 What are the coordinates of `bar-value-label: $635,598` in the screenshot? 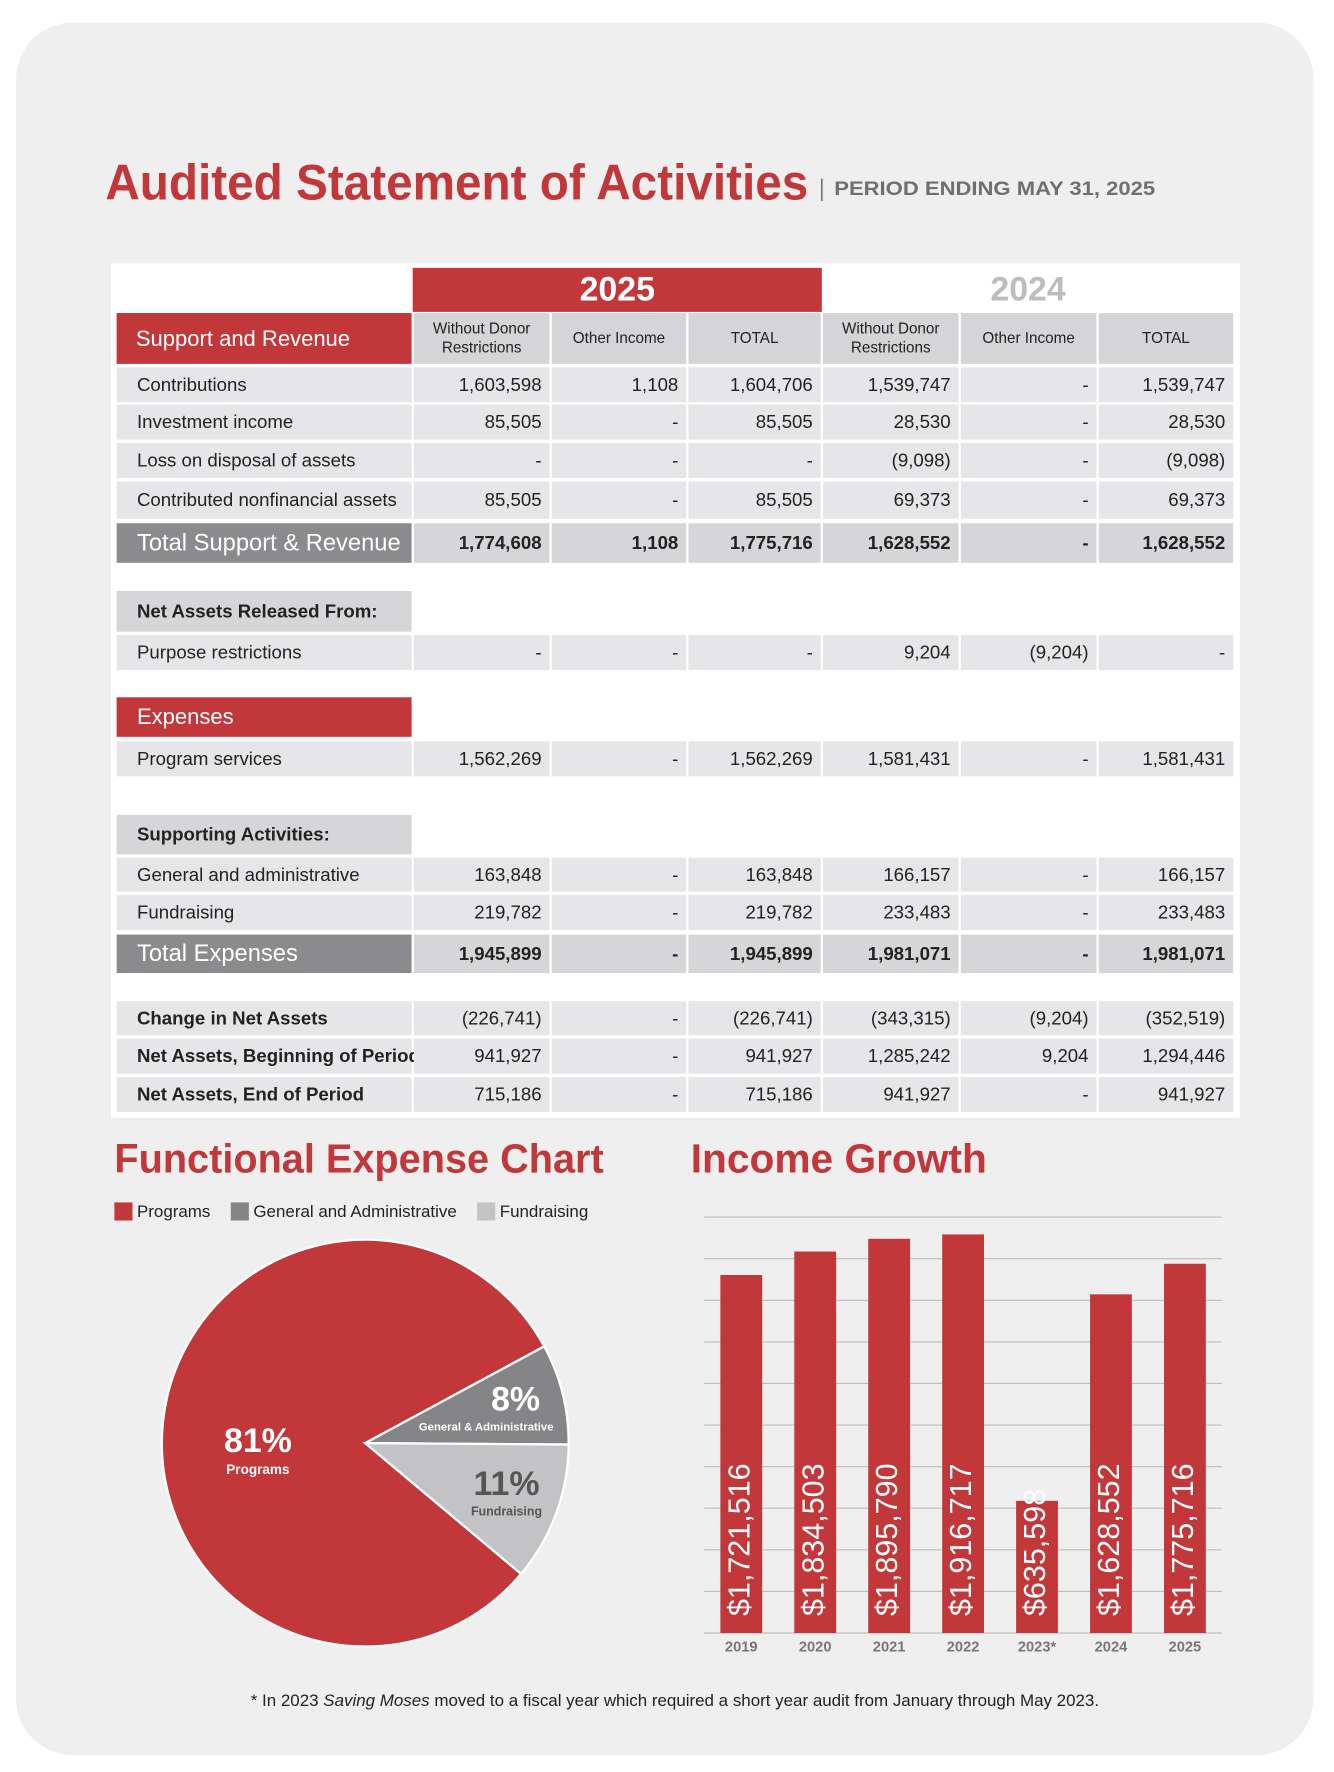 It's located at (1035, 1552).